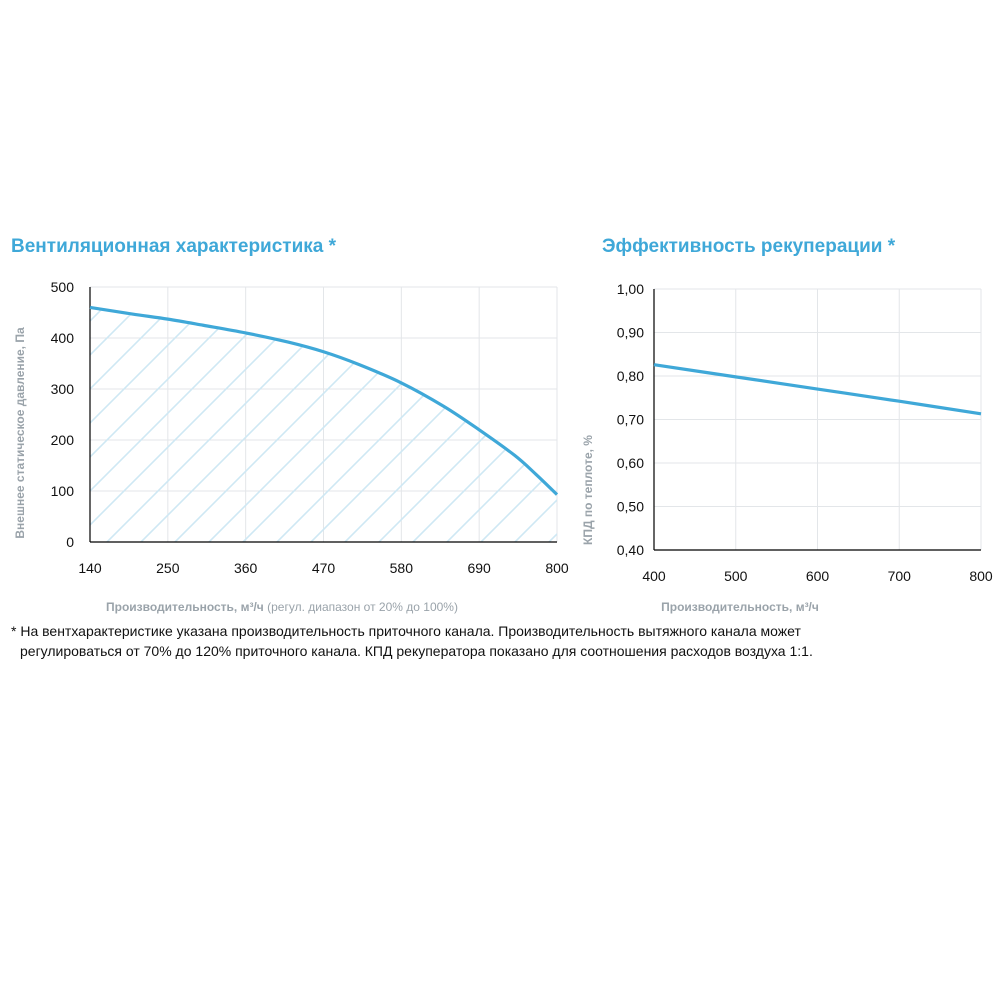 The height and width of the screenshot is (1000, 1000). I want to click on left-y-axis-label: Внешнее статическое давление, Па, so click(20, 433).